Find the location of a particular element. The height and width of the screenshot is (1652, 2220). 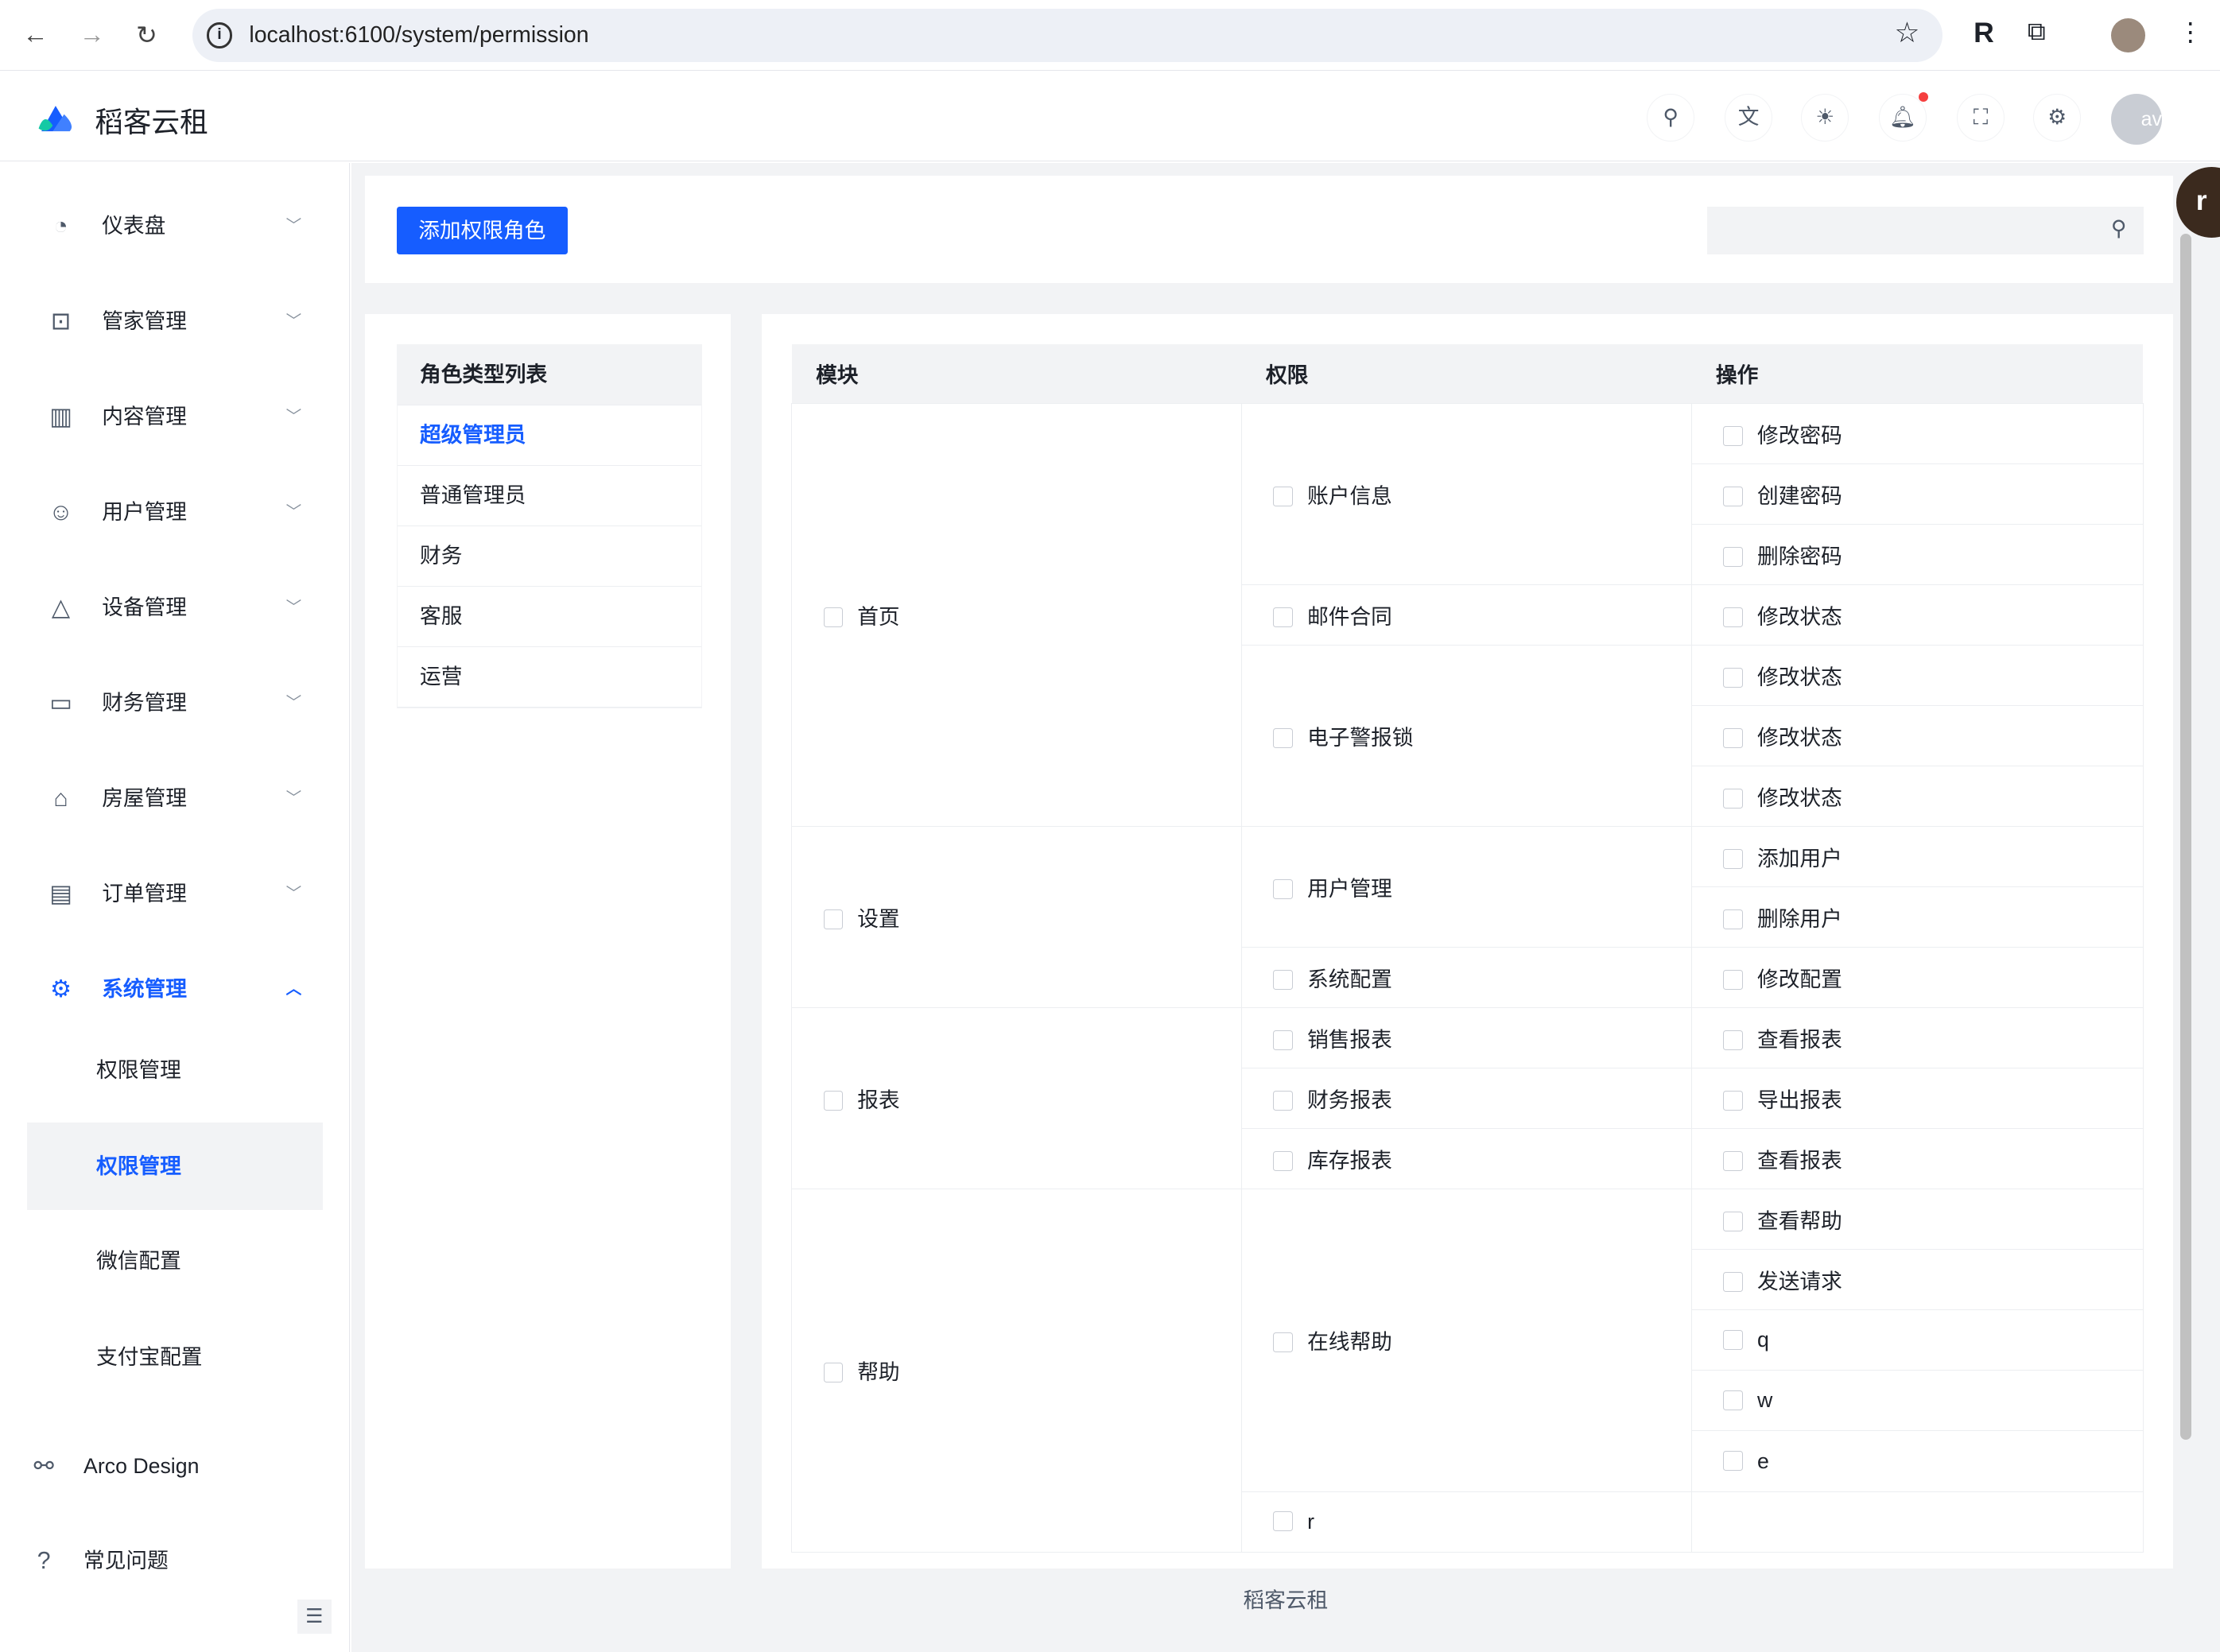

url-text: localhost:6100/system/permission is located at coordinates (419, 35).